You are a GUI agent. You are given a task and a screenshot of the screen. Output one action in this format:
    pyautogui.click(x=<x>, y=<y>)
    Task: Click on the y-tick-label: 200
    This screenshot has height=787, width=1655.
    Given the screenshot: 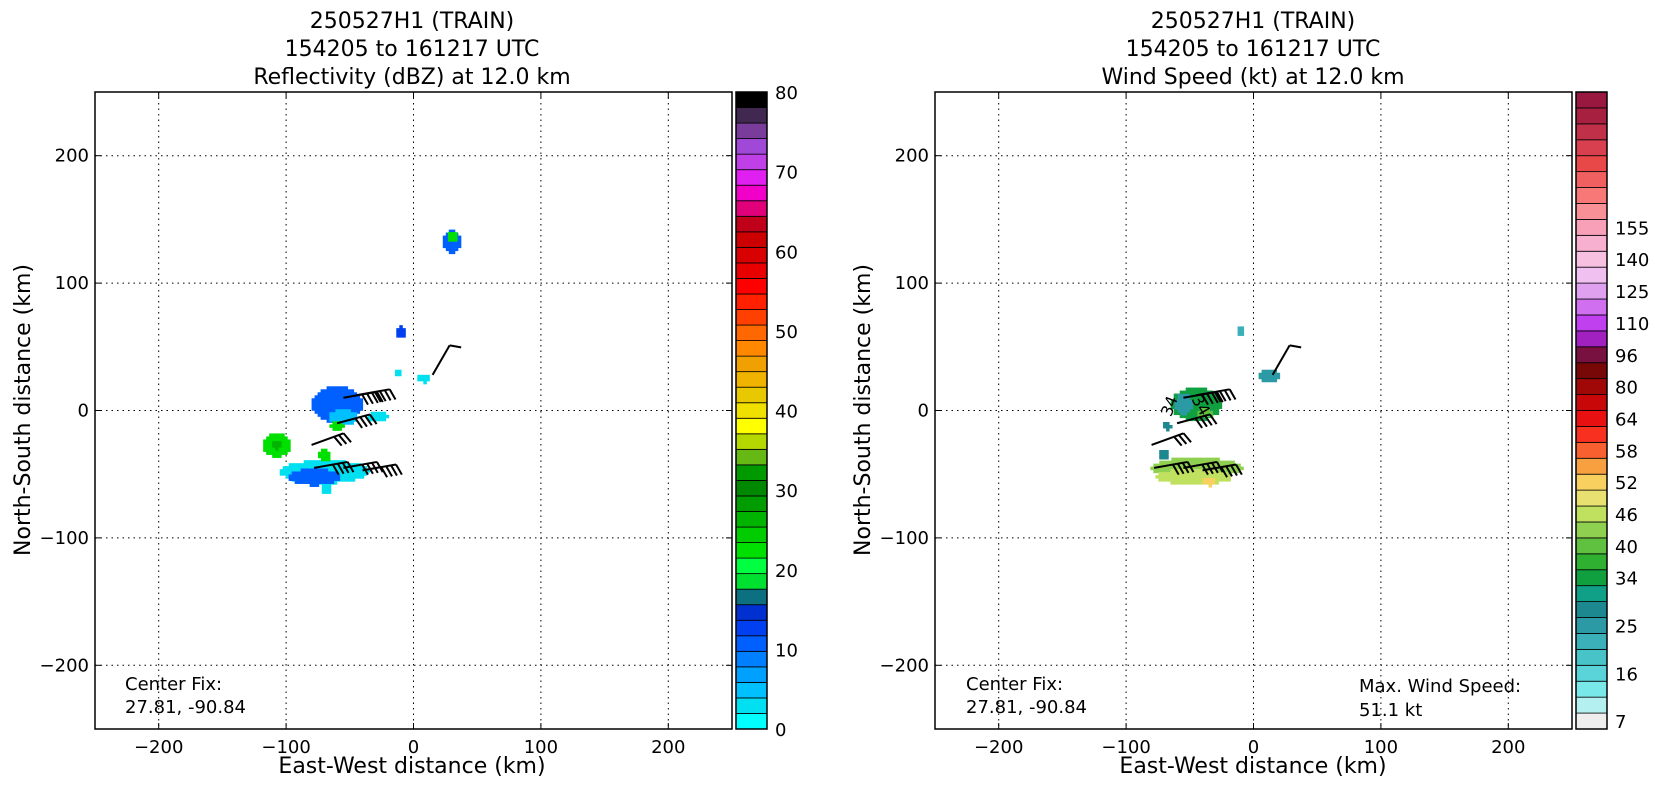 What is the action you would take?
    pyautogui.click(x=912, y=156)
    